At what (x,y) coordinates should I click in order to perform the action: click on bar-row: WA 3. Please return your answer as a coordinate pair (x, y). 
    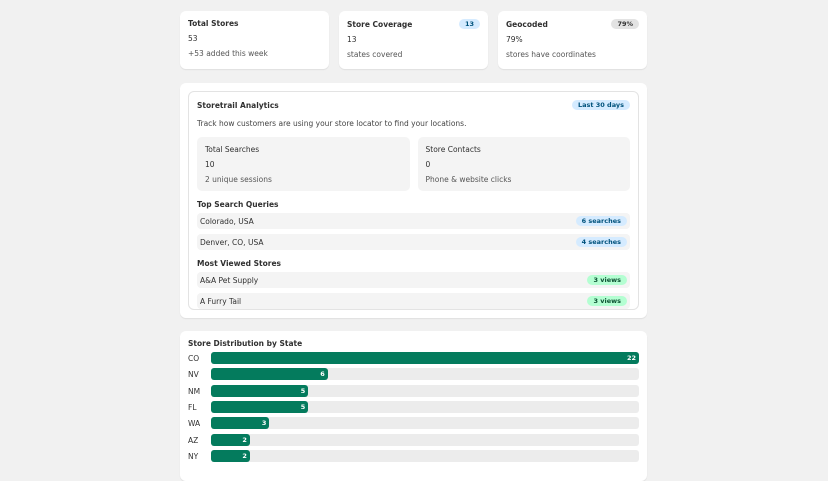
    Looking at the image, I should click on (413, 423).